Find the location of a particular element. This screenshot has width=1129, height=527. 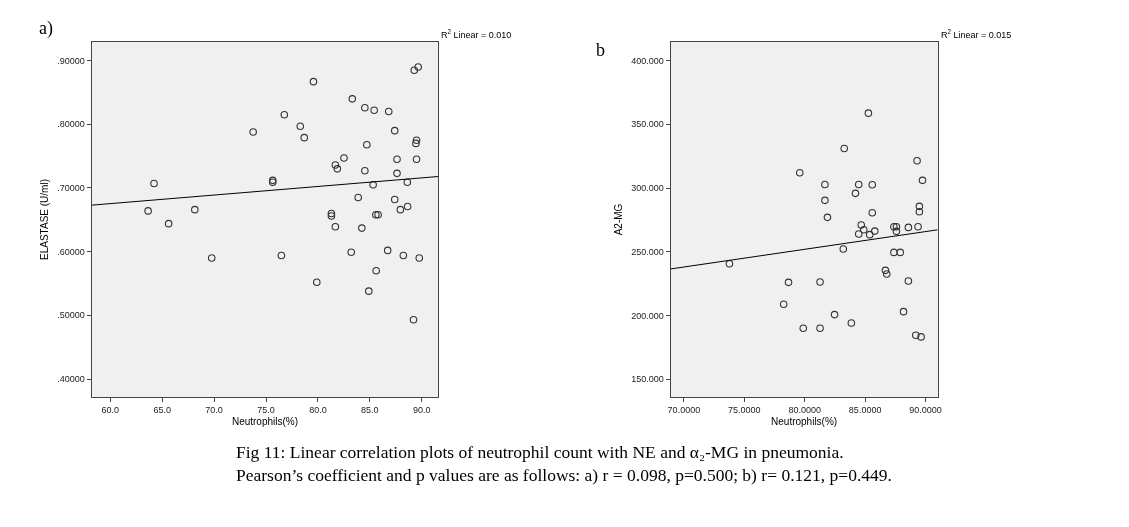

x-tick-label: 75.0000 is located at coordinates (744, 409).